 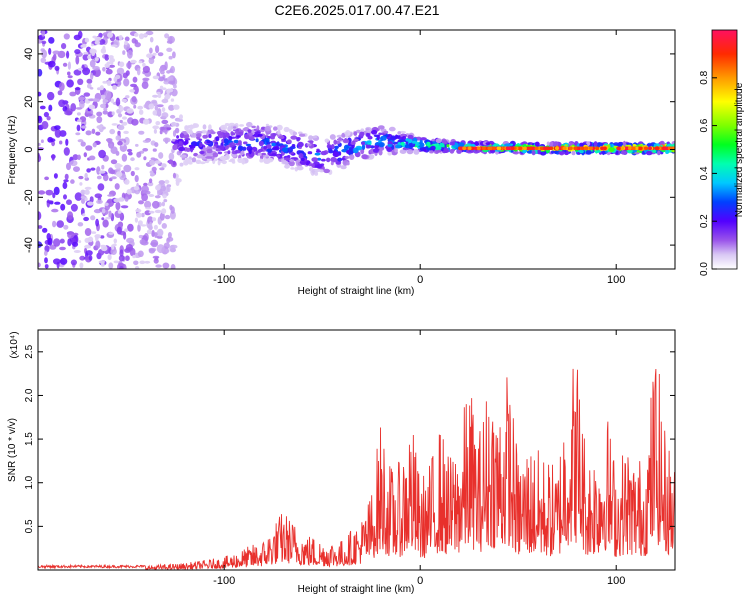 I want to click on heatmap-cell-2082, so click(x=590, y=148).